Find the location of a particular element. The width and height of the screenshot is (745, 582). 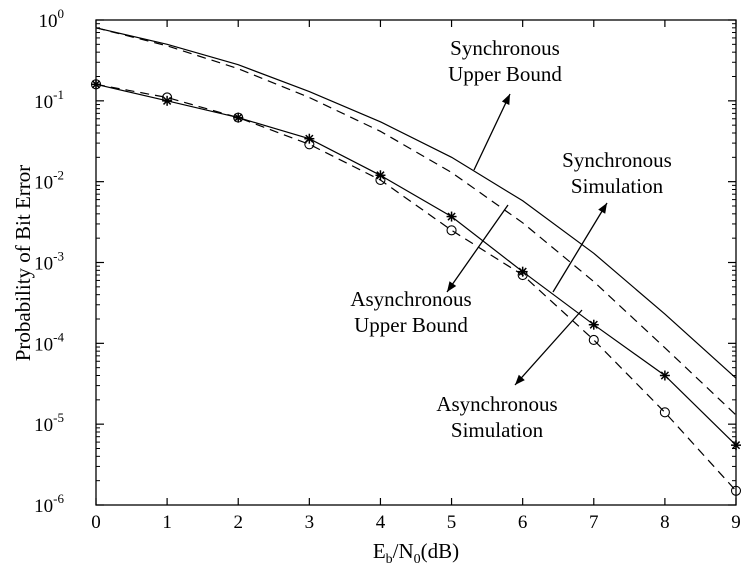

x-tick-label: 0 is located at coordinates (96, 522).